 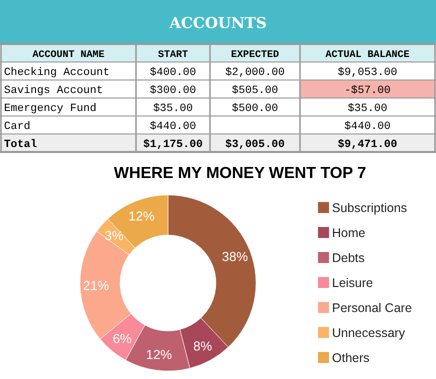 I want to click on data-label: 6%, so click(x=122, y=338).